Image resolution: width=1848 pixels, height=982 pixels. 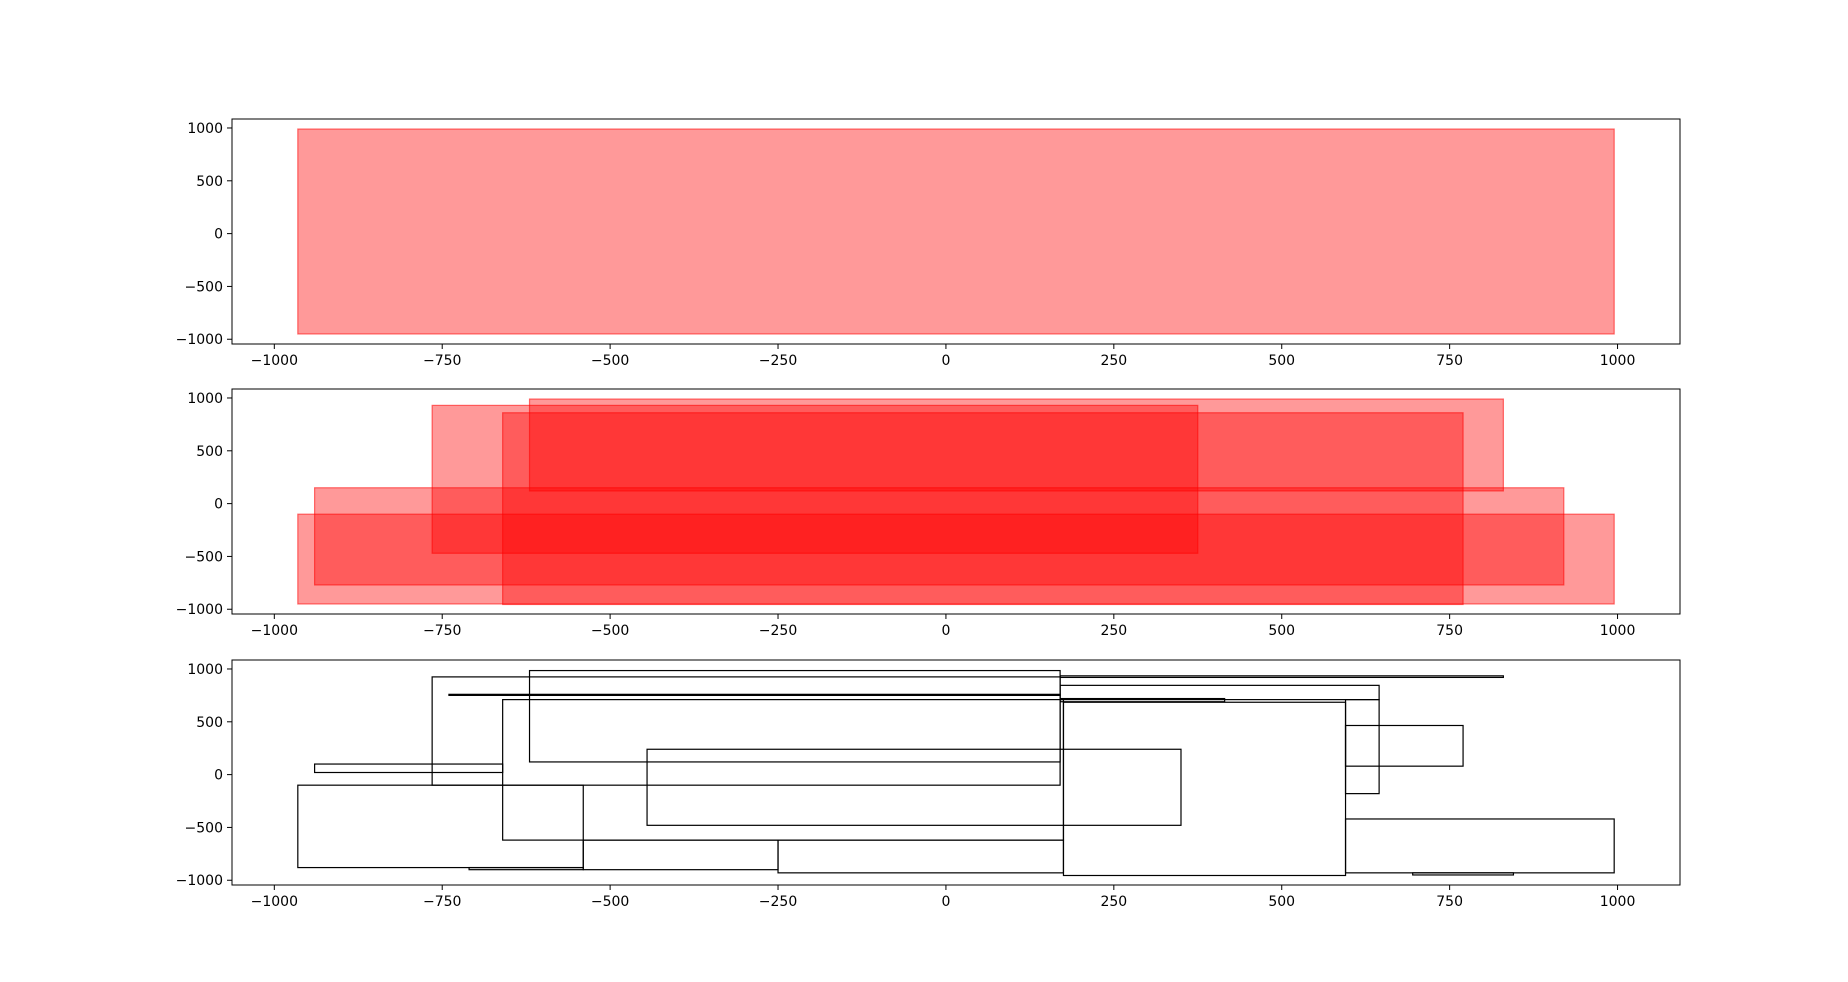 What do you see at coordinates (610, 361) in the screenshot?
I see `xtick-label-top-2: −500` at bounding box center [610, 361].